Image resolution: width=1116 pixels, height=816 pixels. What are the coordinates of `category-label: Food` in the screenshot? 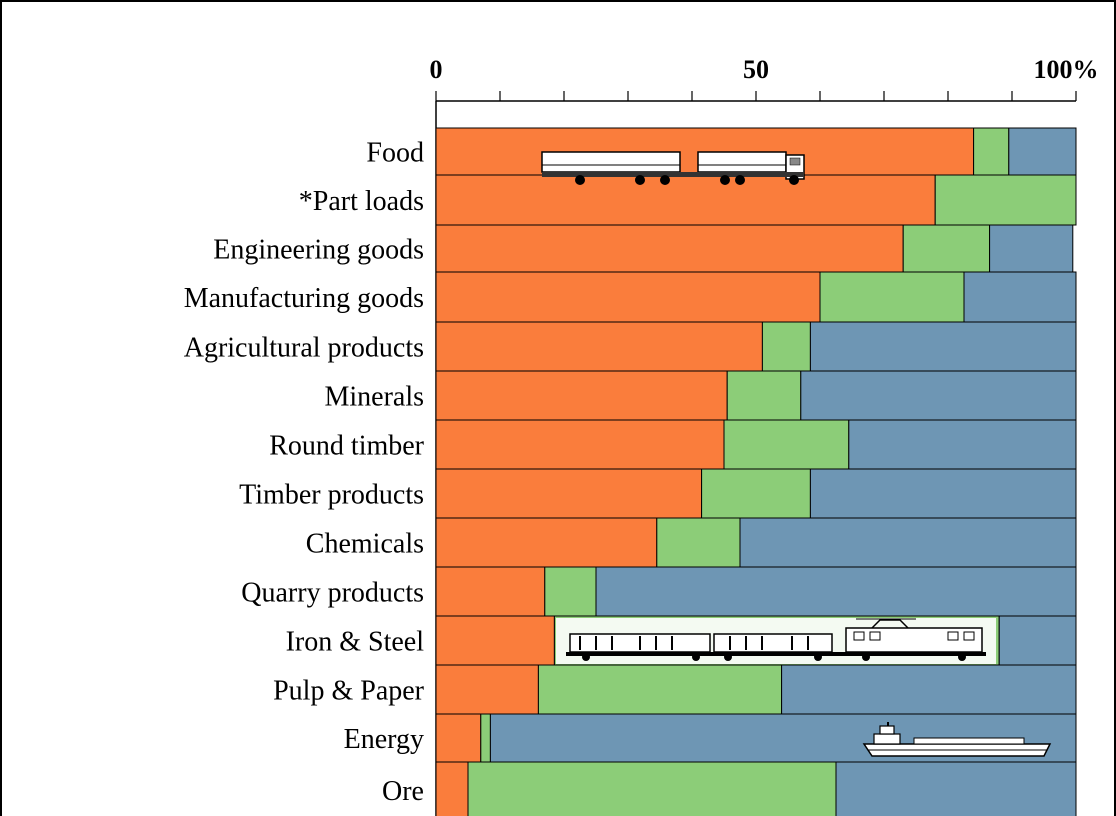 It's located at (395, 153).